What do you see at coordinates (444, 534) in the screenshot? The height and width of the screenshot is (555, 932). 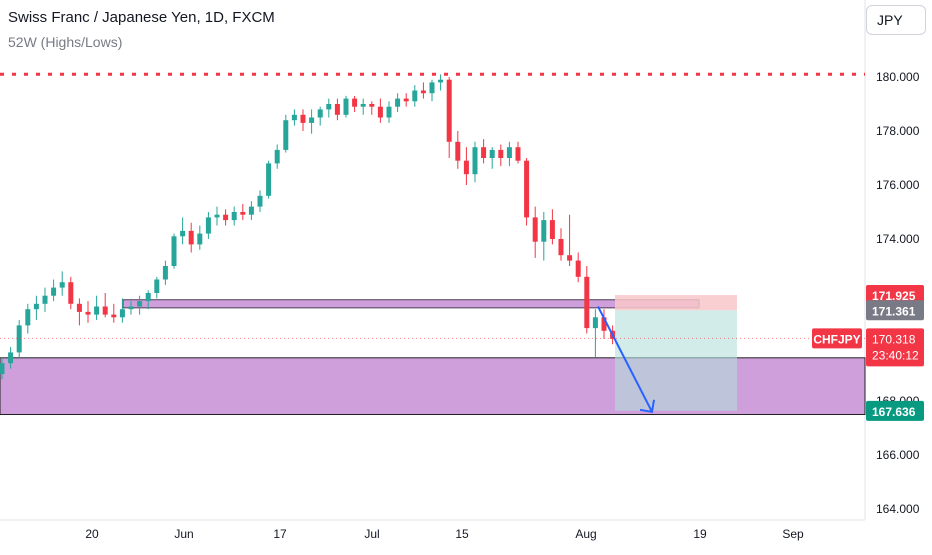 I see `time-axis: 20 Jun 17 Jul 15 Aug 19 Sep` at bounding box center [444, 534].